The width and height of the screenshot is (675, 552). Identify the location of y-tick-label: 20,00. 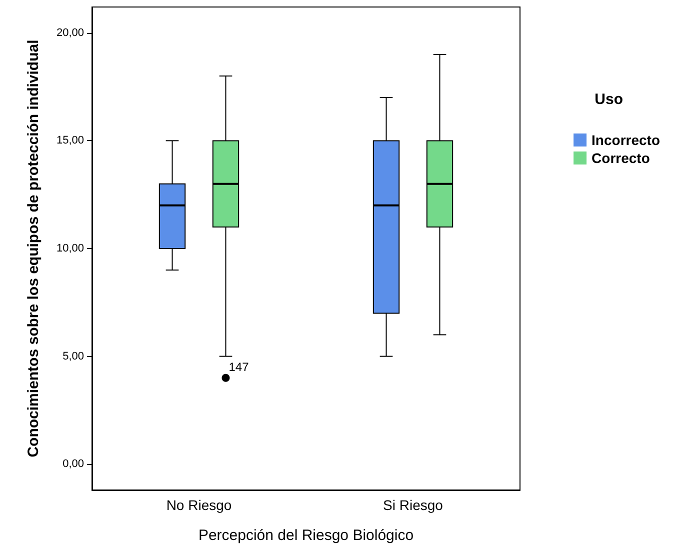
(70, 32).